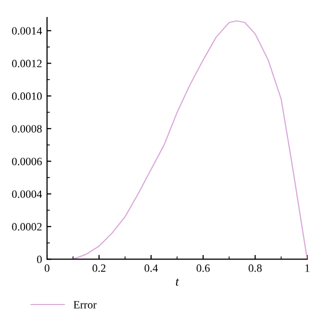 The height and width of the screenshot is (320, 320). Describe the element at coordinates (39, 260) in the screenshot. I see `y-tick-label: 0` at that location.